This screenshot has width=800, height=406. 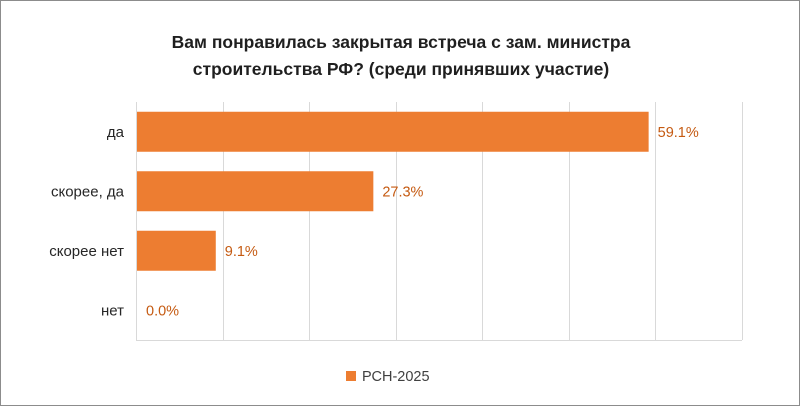 What do you see at coordinates (86, 222) in the screenshot?
I see `category-labels: да скорее, да скорее нет нет` at bounding box center [86, 222].